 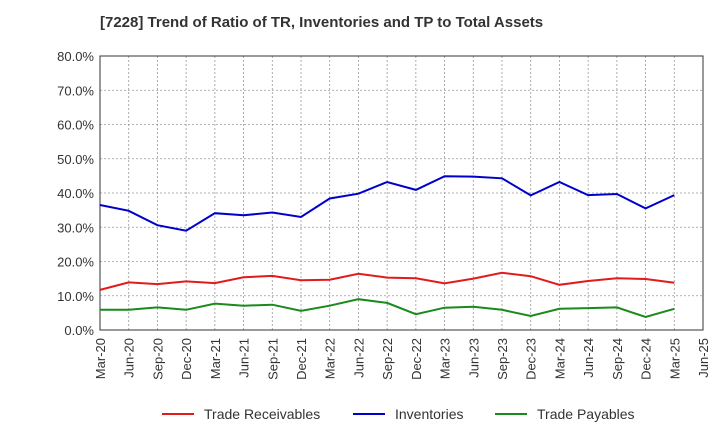 What do you see at coordinates (244, 358) in the screenshot?
I see `x-tick-label: Jun-21` at bounding box center [244, 358].